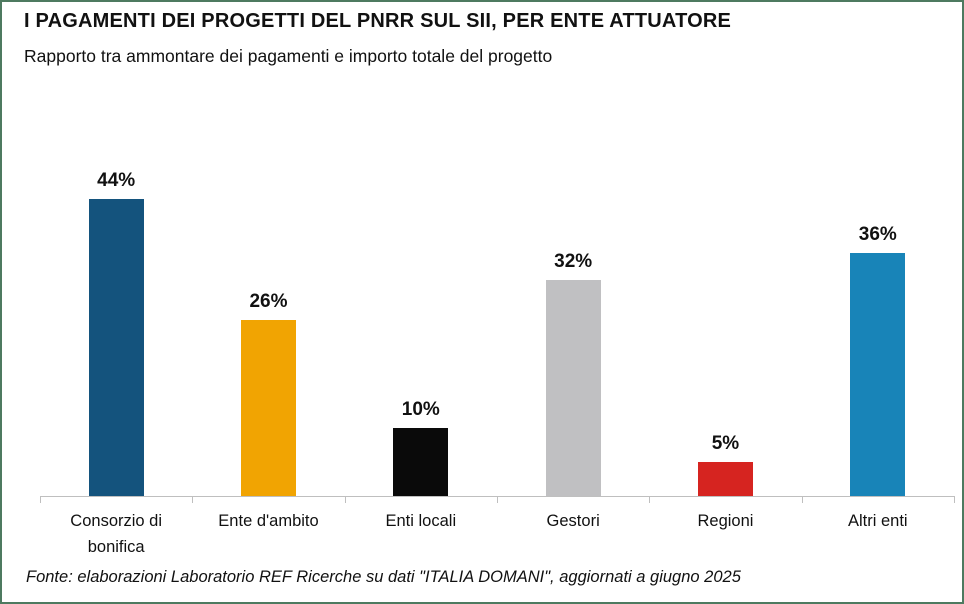 The width and height of the screenshot is (964, 604). I want to click on category-label-enti-locali: Enti locali, so click(421, 521).